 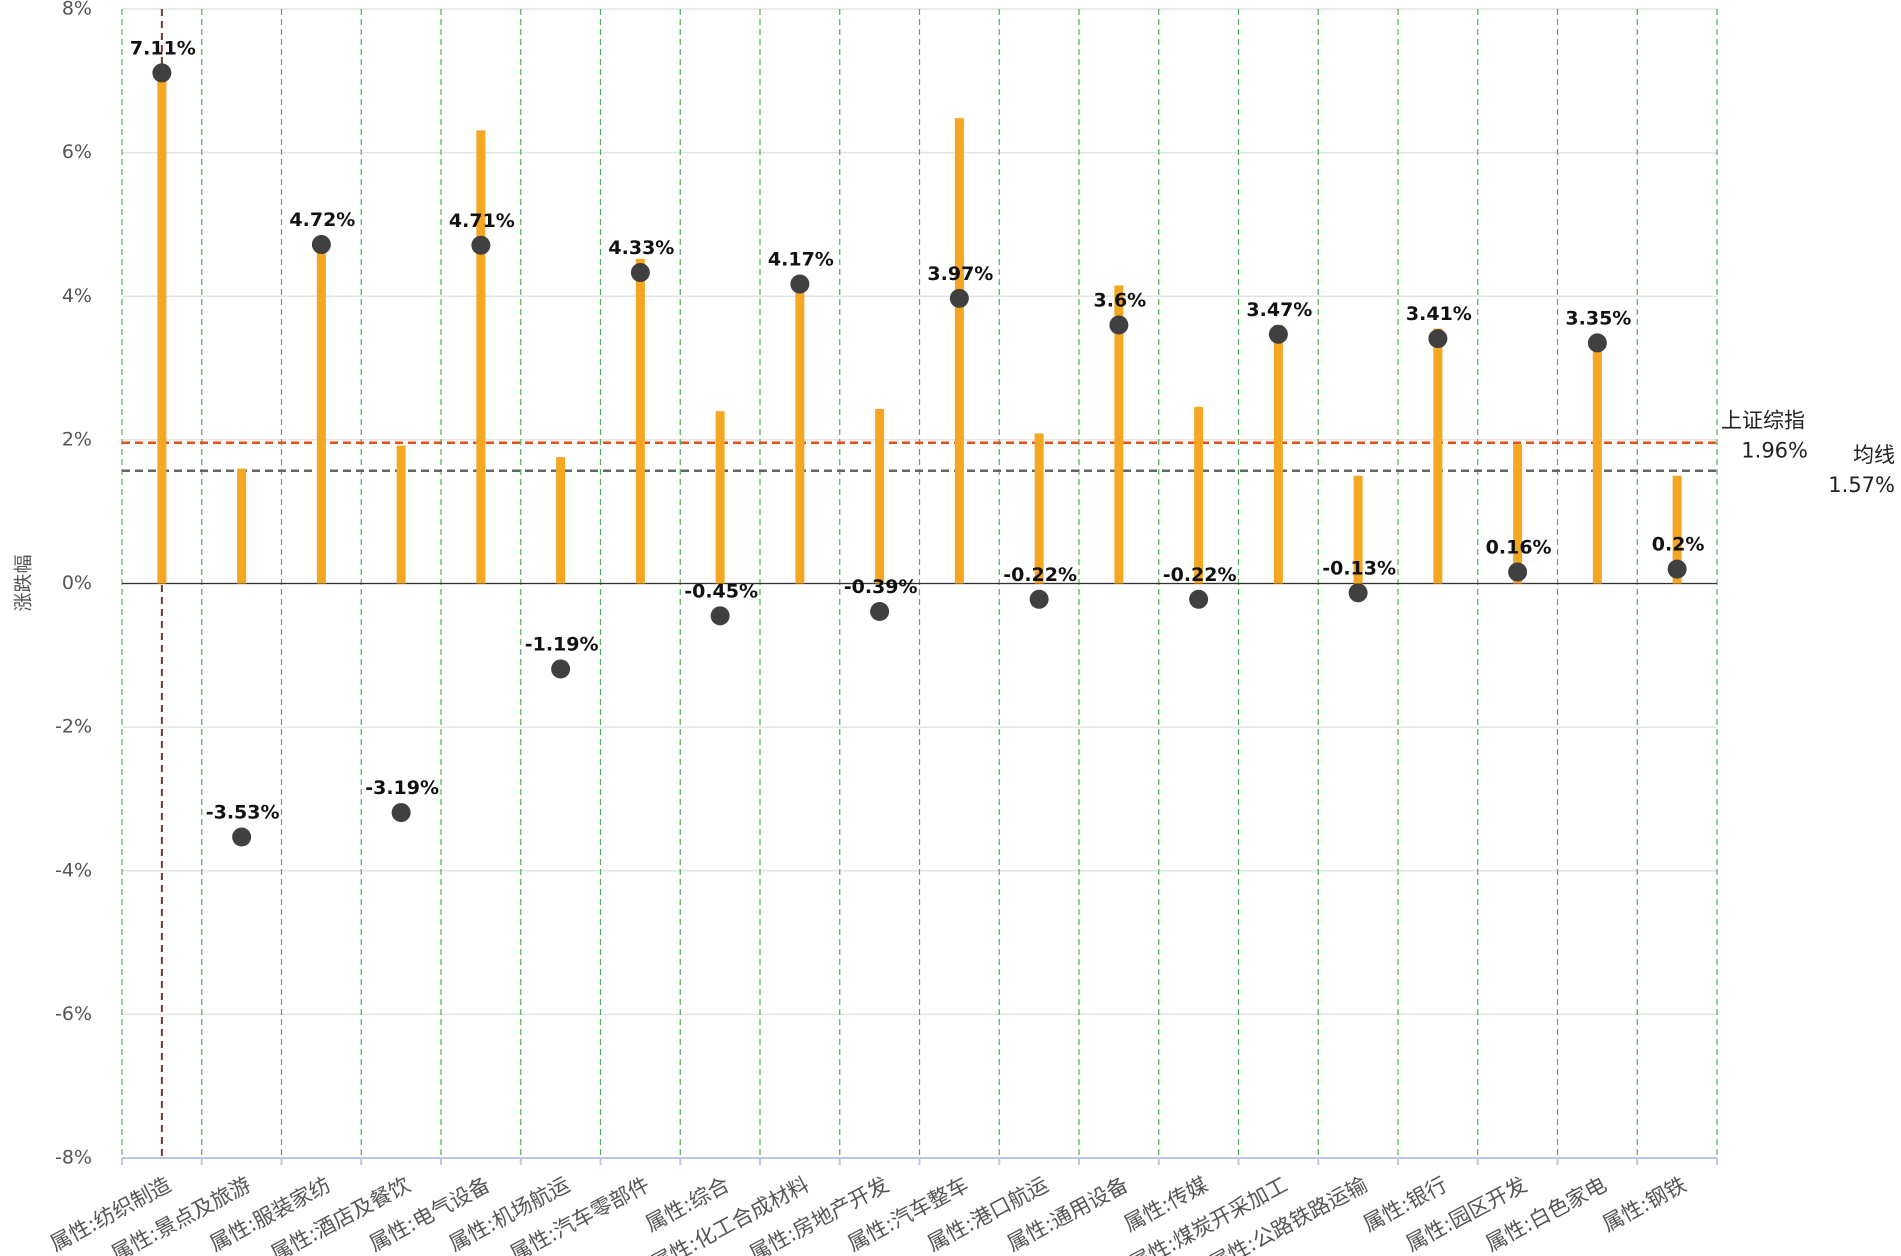 What do you see at coordinates (1645, 1205) in the screenshot?
I see `x-tick-label: 属性:钢铁` at bounding box center [1645, 1205].